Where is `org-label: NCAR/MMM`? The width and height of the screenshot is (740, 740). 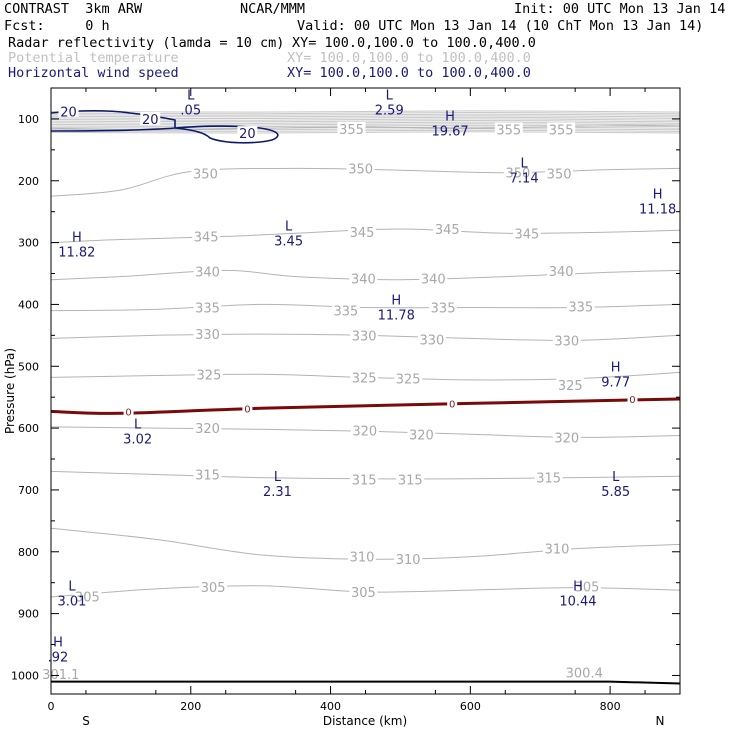 org-label: NCAR/MMM is located at coordinates (273, 9).